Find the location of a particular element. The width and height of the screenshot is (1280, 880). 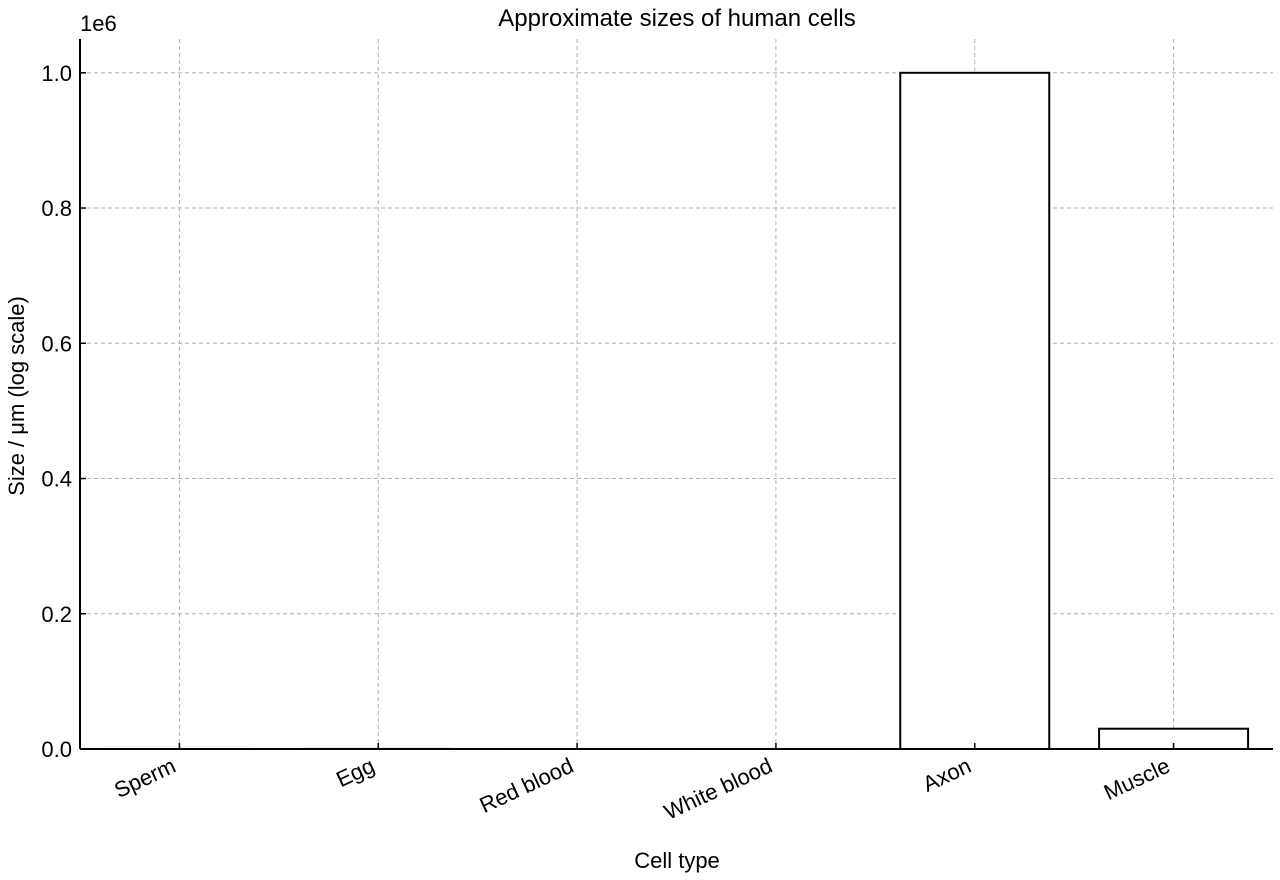

x-tick-label: Sperm is located at coordinates (144, 778).